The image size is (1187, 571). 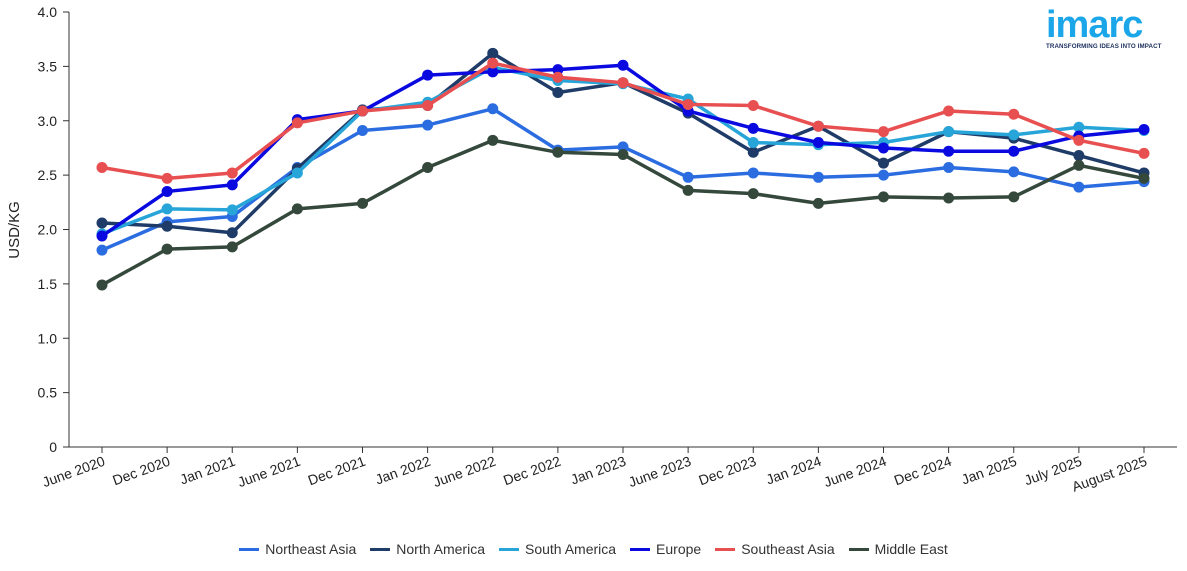 What do you see at coordinates (48, 12) in the screenshot?
I see `y-tick-label: 4.0` at bounding box center [48, 12].